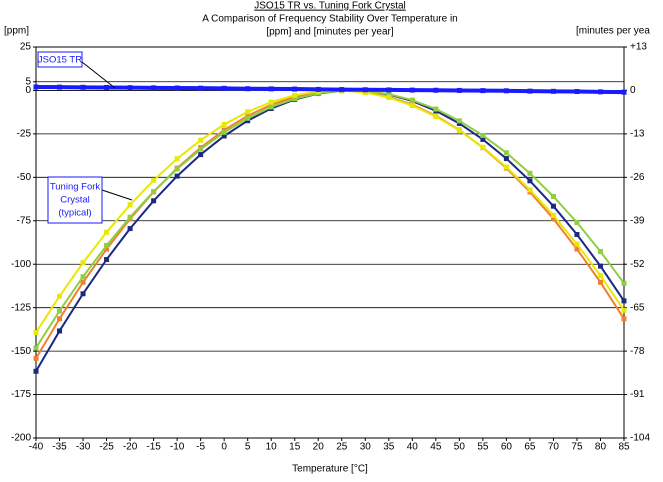 The width and height of the screenshot is (663, 482). Describe the element at coordinates (75, 200) in the screenshot. I see `annotation-text: Crystal` at that location.